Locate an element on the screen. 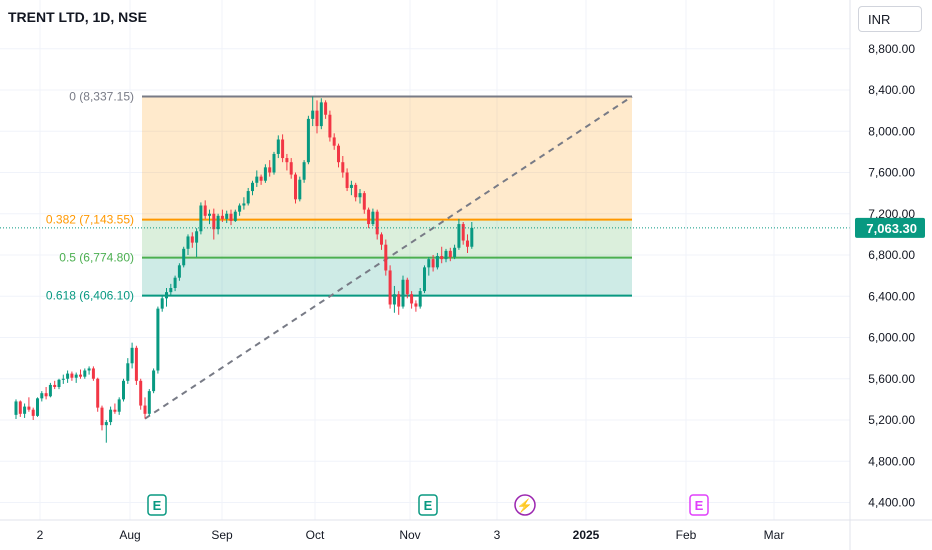 This screenshot has height=550, width=932. time-tick-label: Feb is located at coordinates (686, 535).